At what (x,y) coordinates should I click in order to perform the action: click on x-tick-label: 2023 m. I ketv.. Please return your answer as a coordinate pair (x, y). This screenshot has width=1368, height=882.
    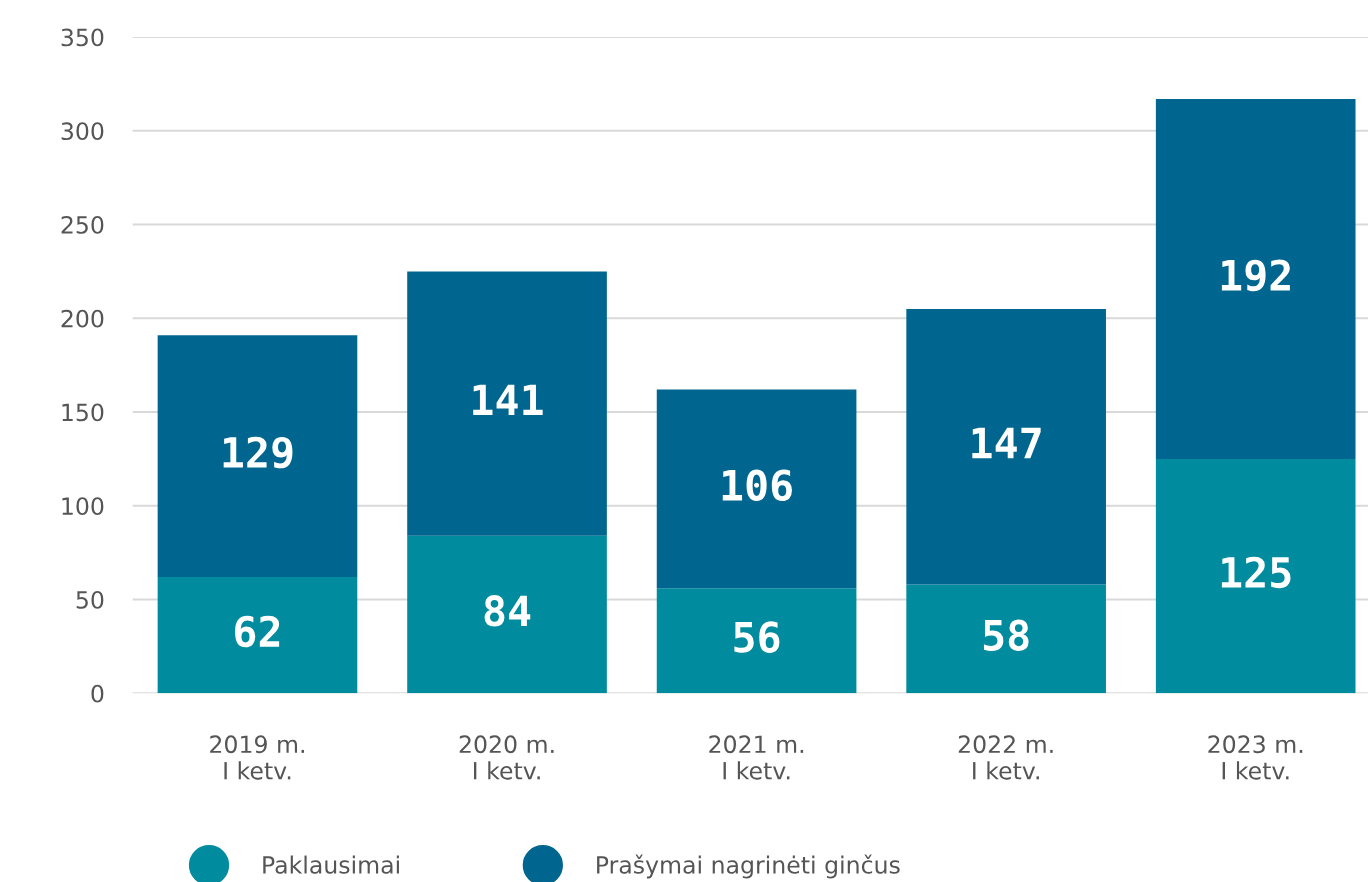
    Looking at the image, I should click on (1255, 757).